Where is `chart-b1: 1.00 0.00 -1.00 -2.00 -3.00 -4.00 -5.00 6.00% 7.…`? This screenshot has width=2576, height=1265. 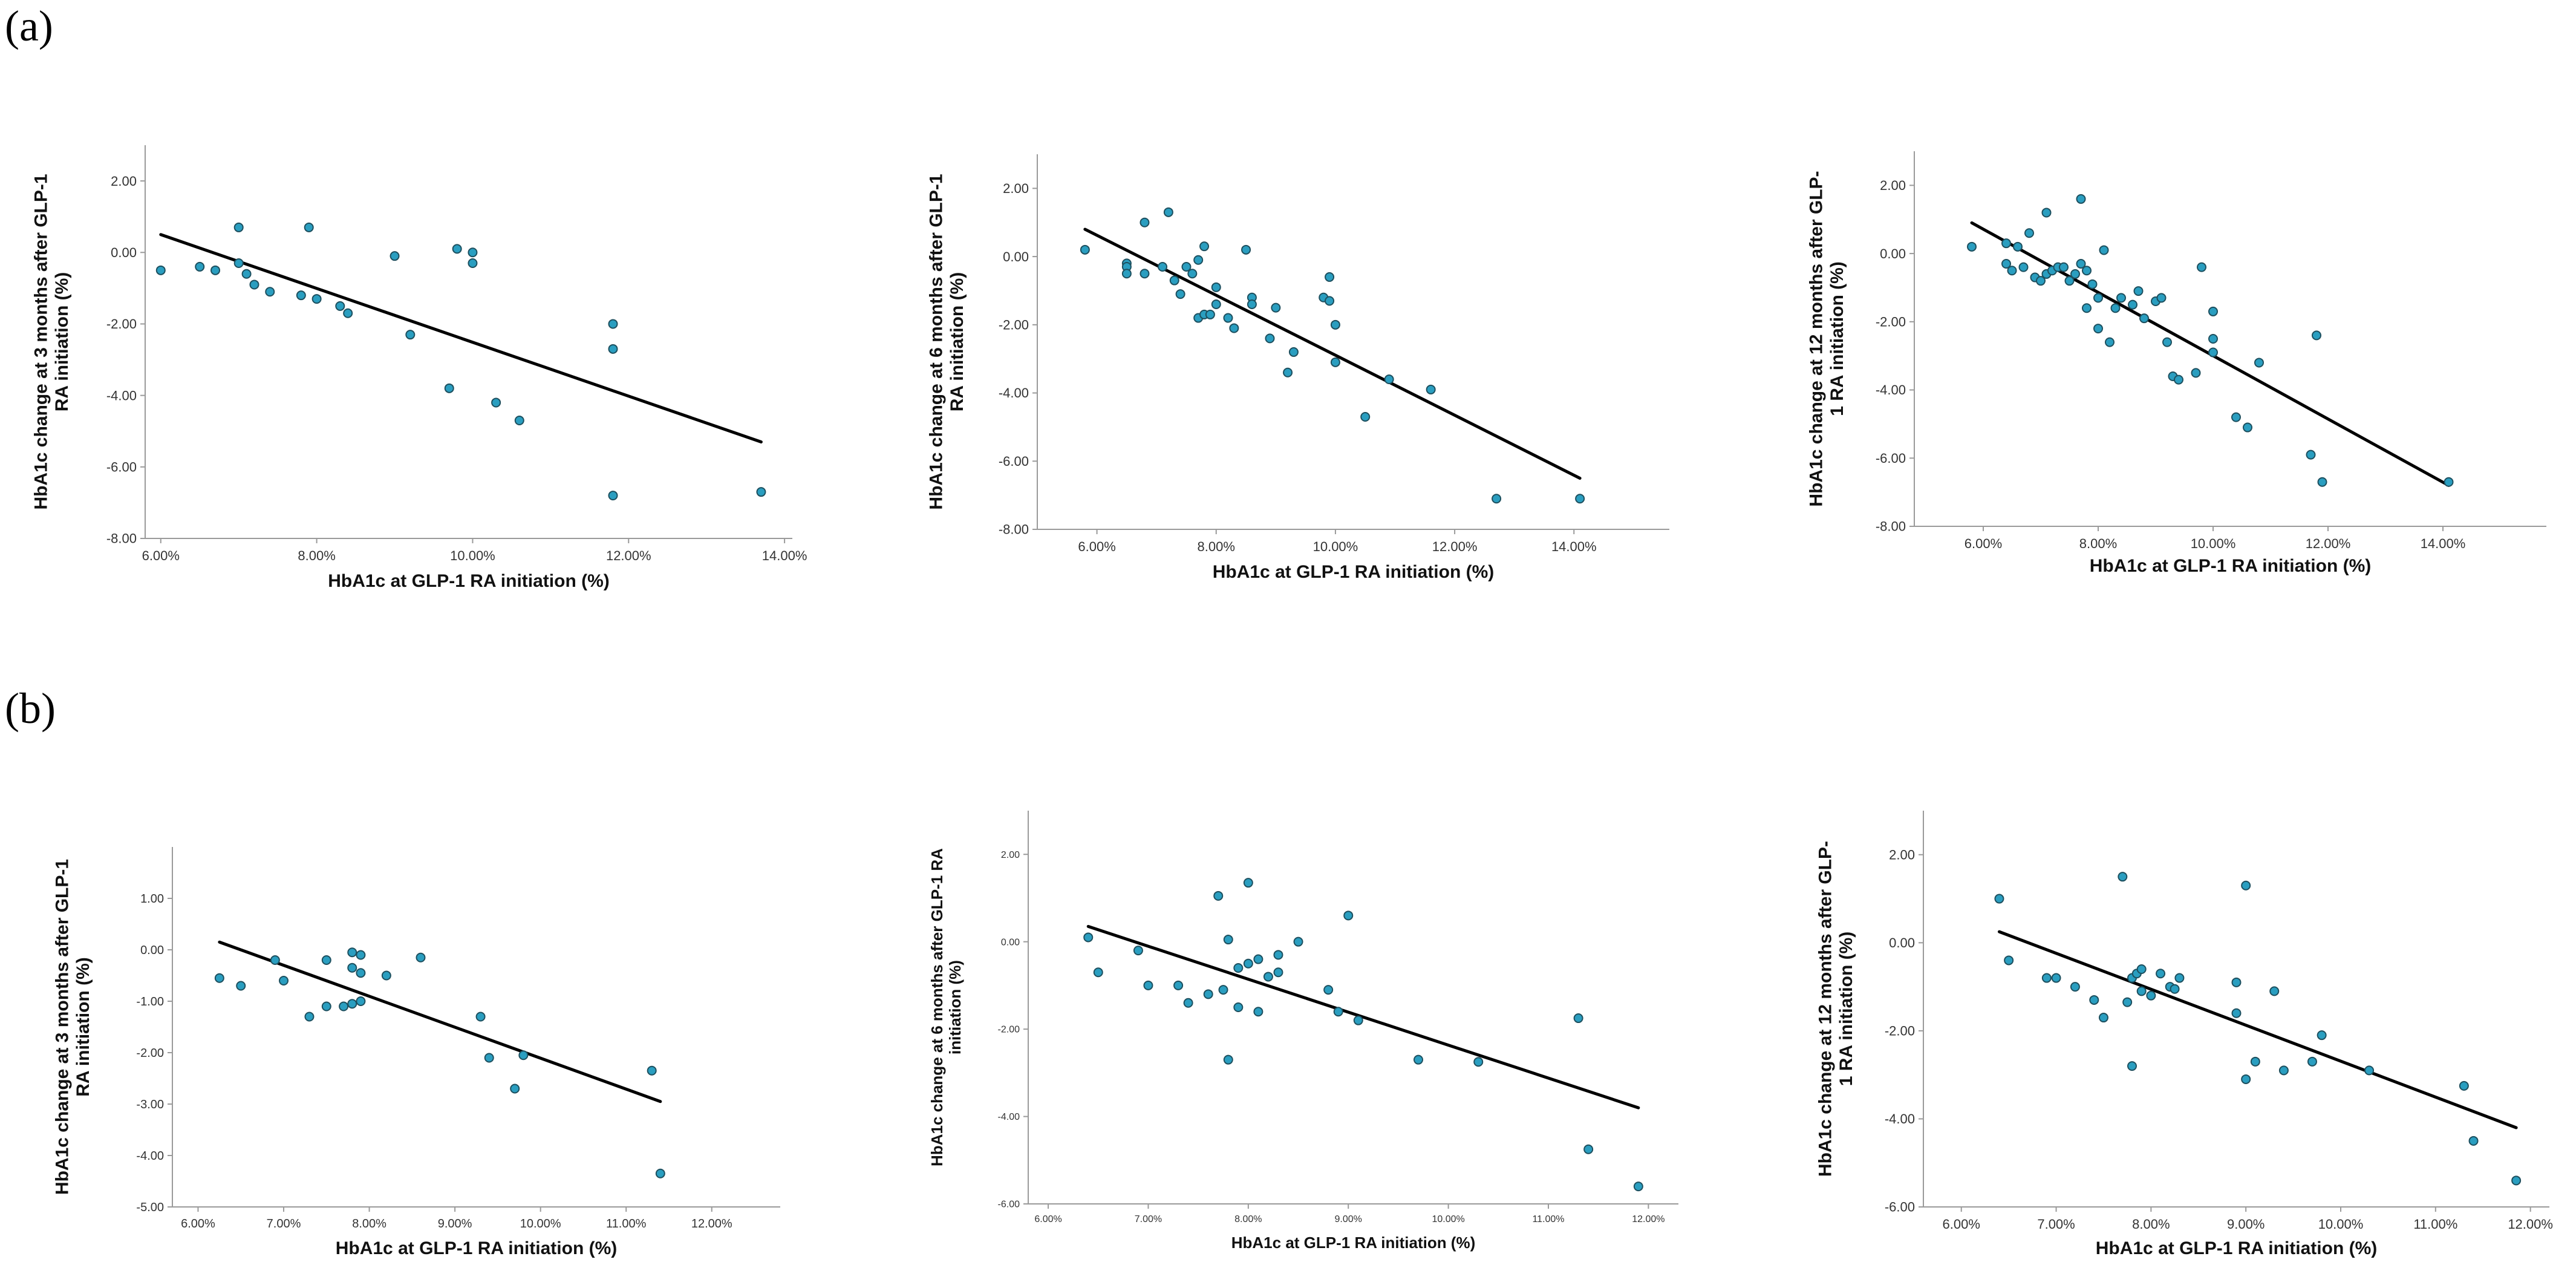 chart-b1: 1.00 0.00 -1.00 -2.00 -3.00 -4.00 -5.00 6.00% 7.… is located at coordinates (417, 1052).